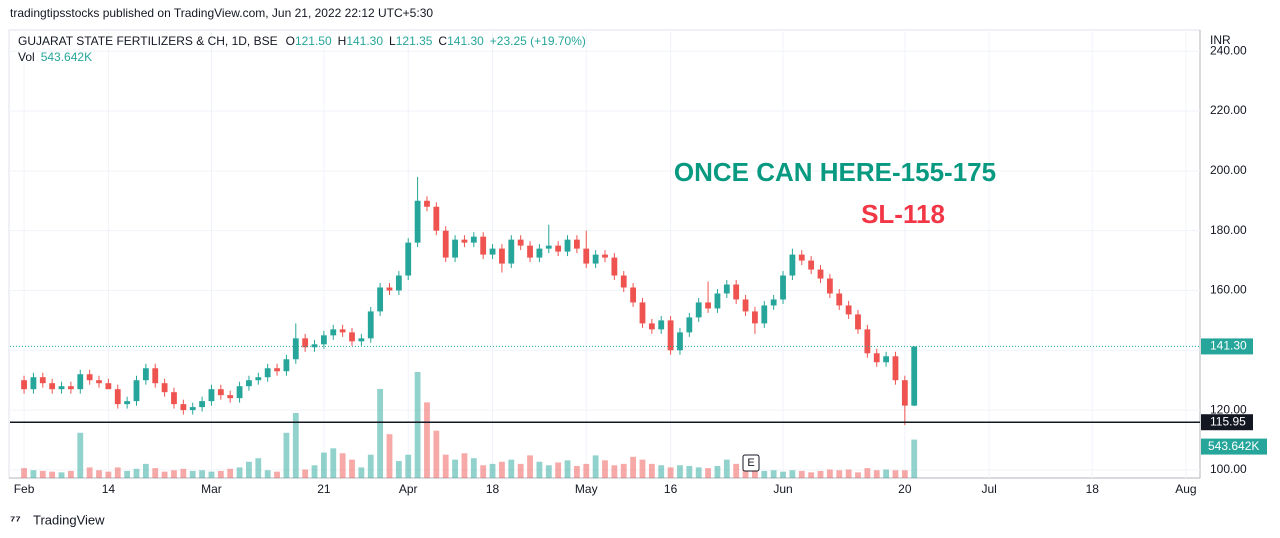 This screenshot has height=538, width=1280. I want to click on volume-label-bg, so click(1234, 446).